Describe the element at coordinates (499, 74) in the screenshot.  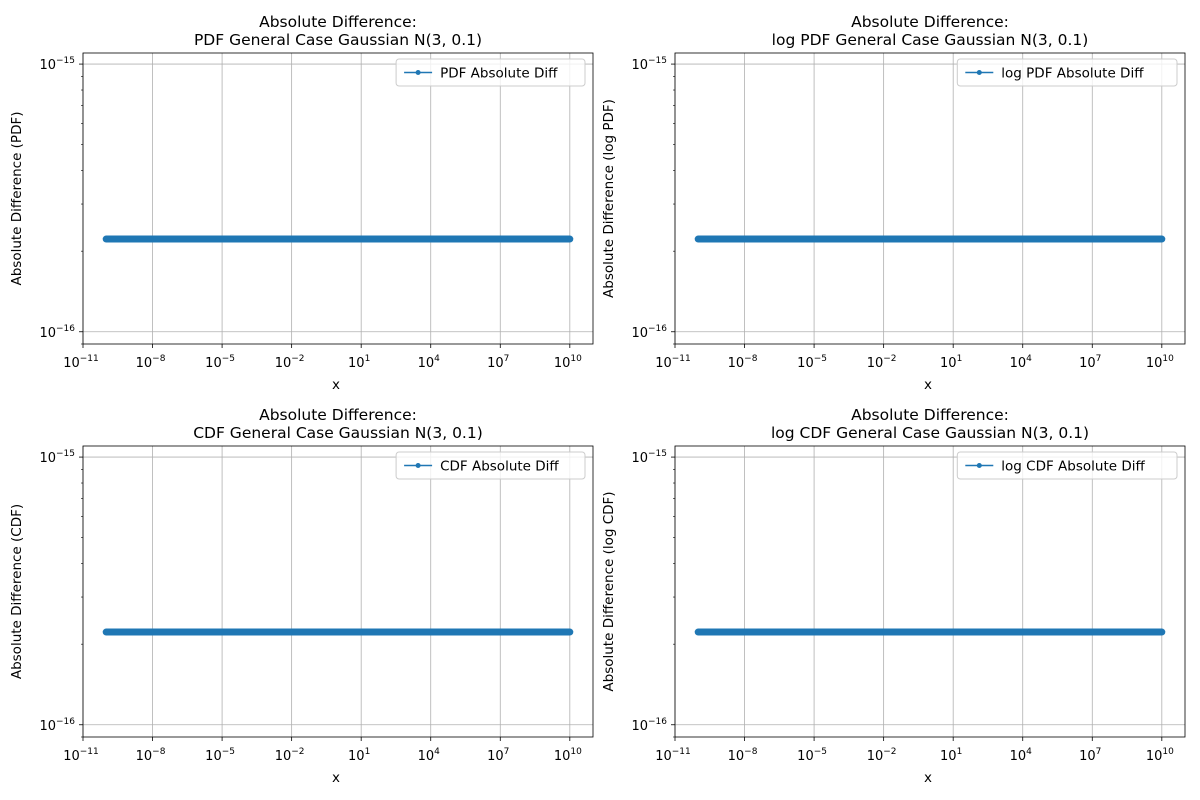
I see `legend-label: PDF Absolute Diff` at that location.